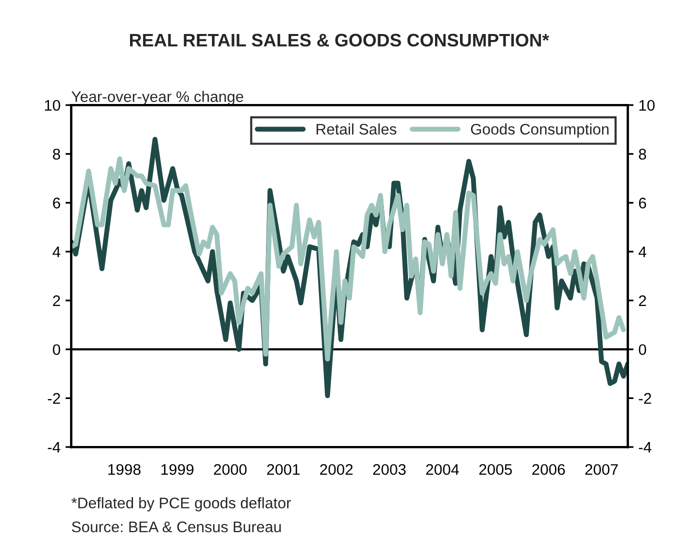 This screenshot has width=678, height=556. I want to click on y2-tick-label: 0, so click(642, 350).